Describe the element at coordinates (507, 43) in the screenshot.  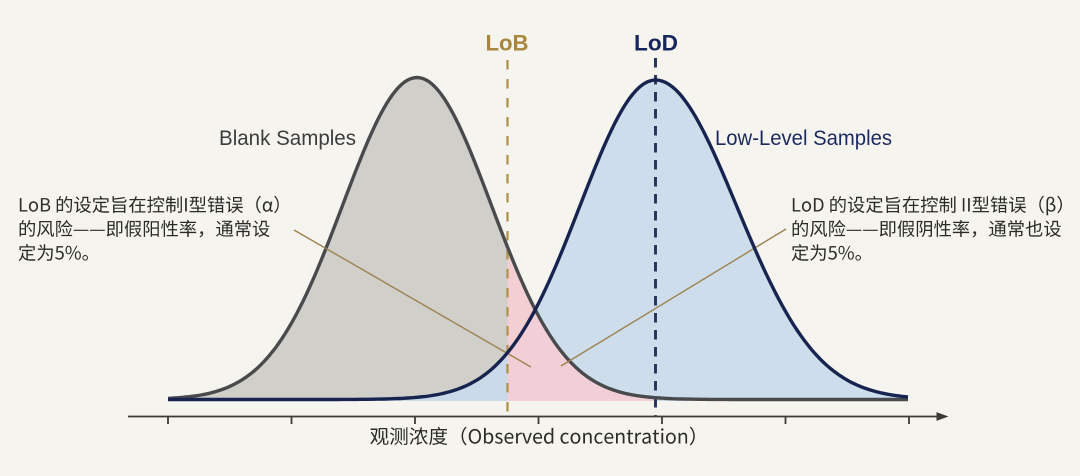
I see `svg-text: LoB` at that location.